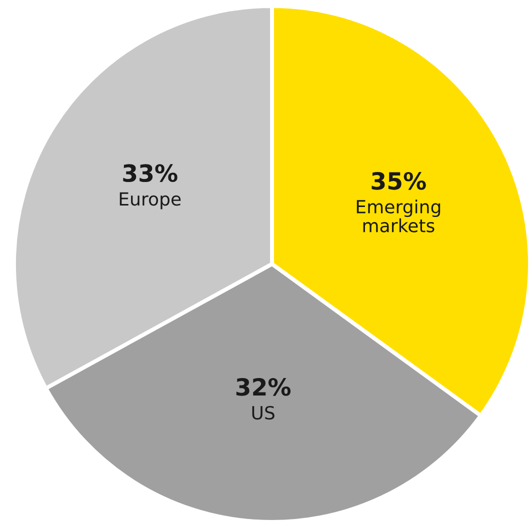 The height and width of the screenshot is (524, 529). Describe the element at coordinates (150, 201) in the screenshot. I see `slice-label: Europe` at that location.